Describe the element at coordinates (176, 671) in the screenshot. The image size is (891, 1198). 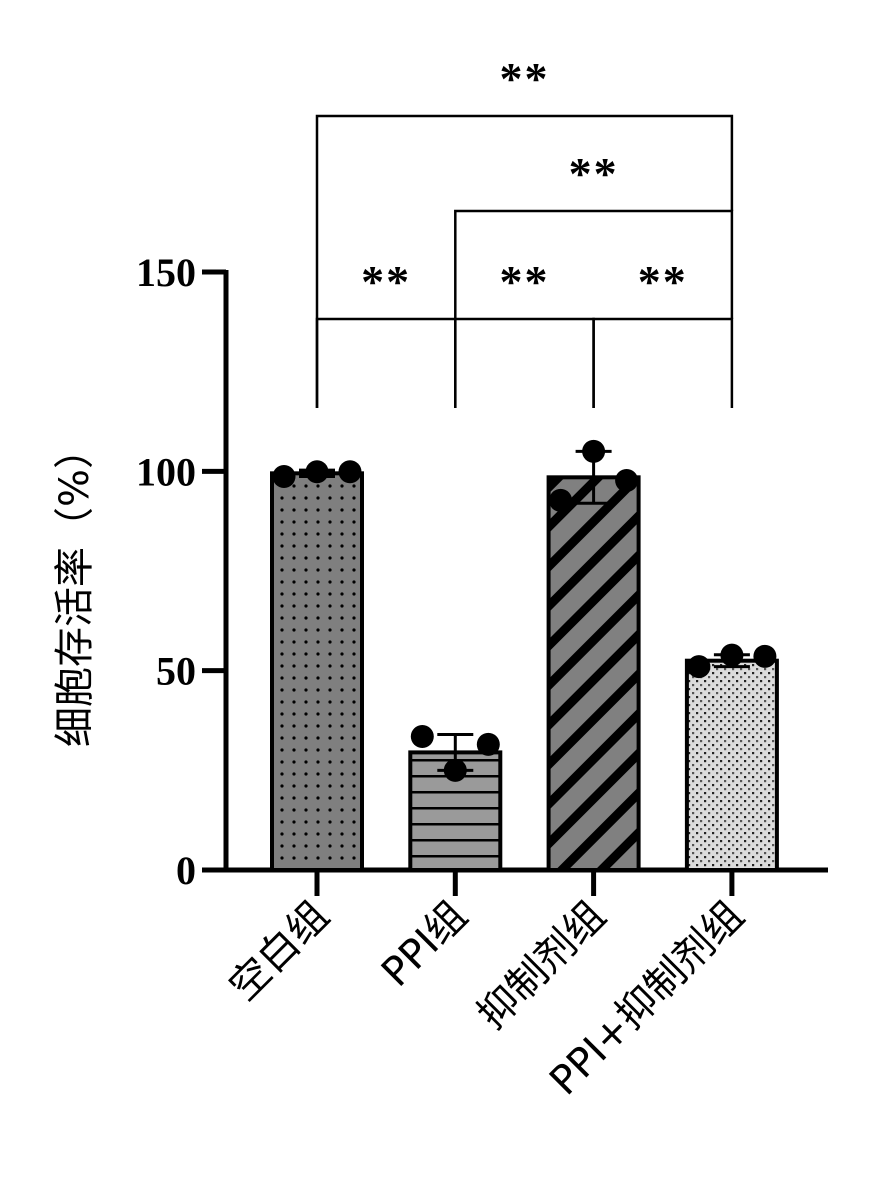
I see `y-tick-label: 50` at that location.